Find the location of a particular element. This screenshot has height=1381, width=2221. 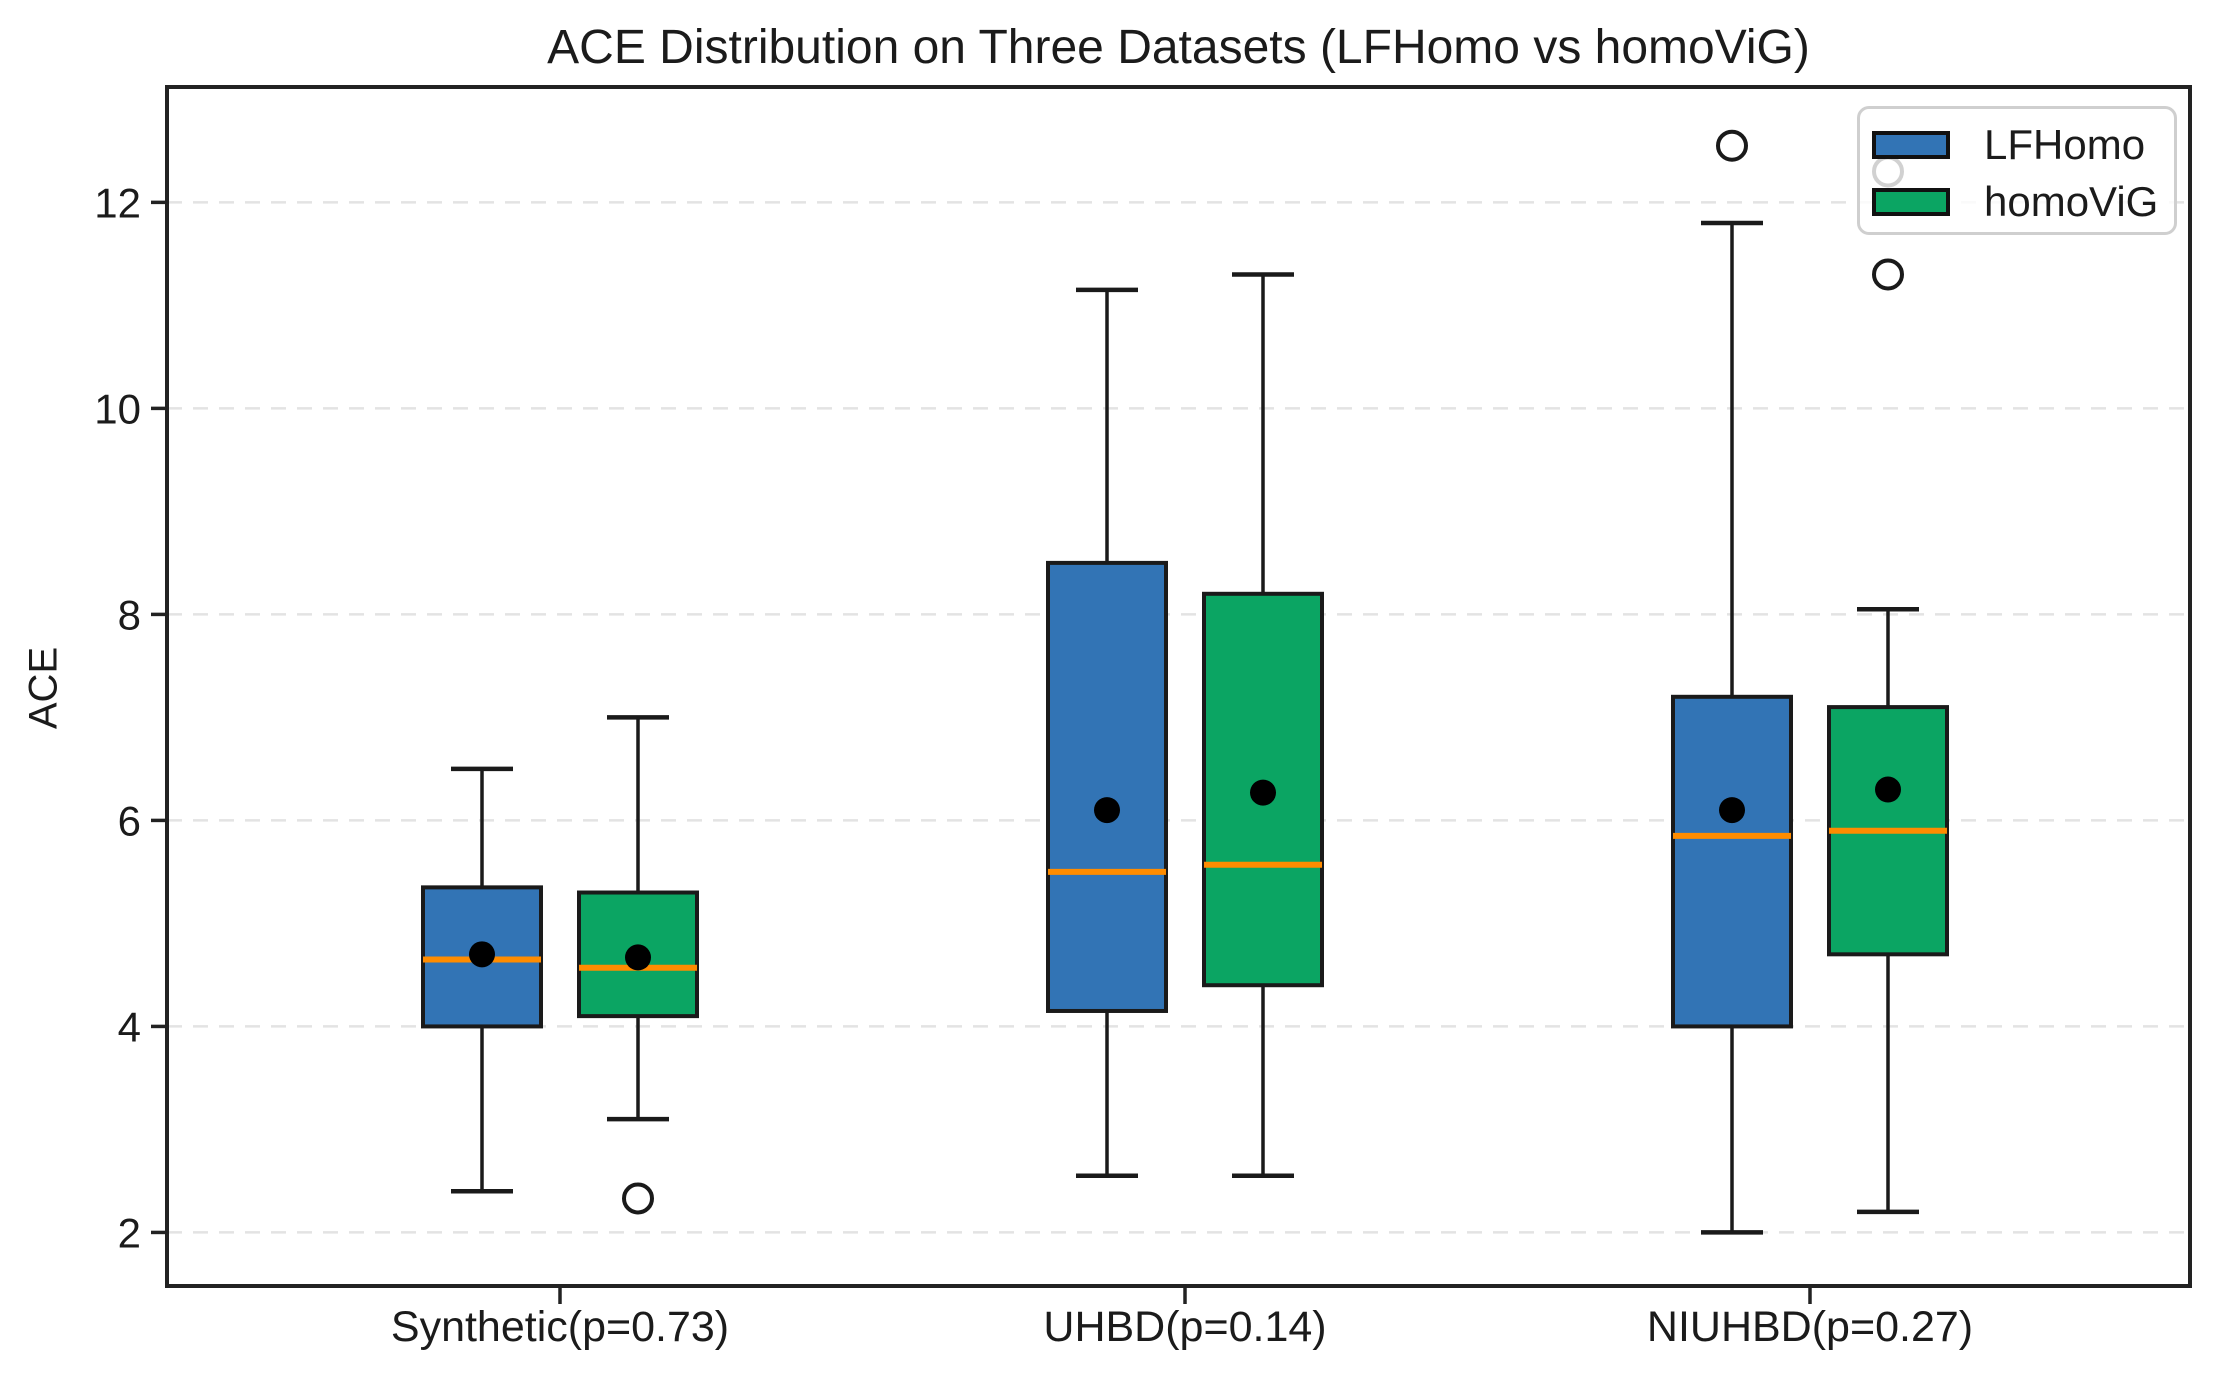

y-tick-label-6: 6 is located at coordinates (129, 820).